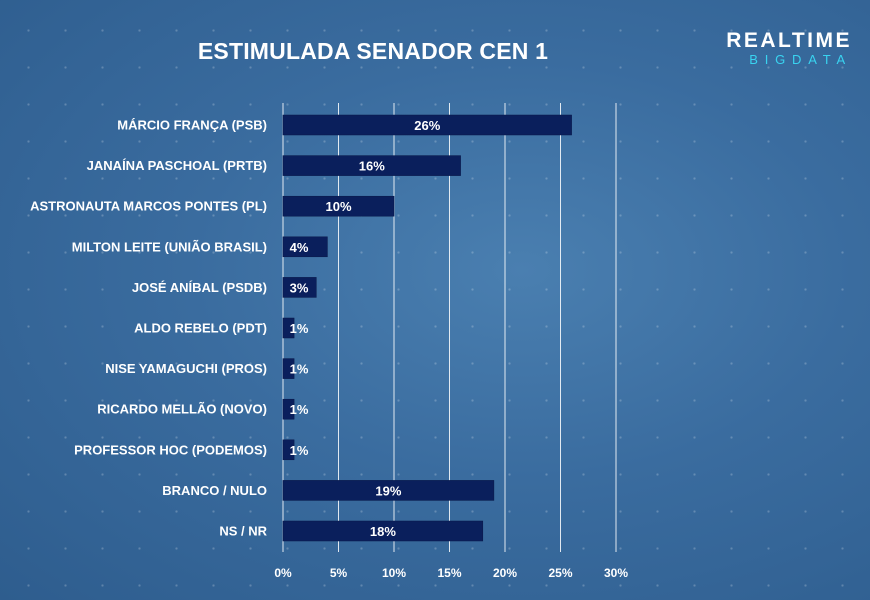 The image size is (870, 600). I want to click on x-tick-label: 20%, so click(505, 573).